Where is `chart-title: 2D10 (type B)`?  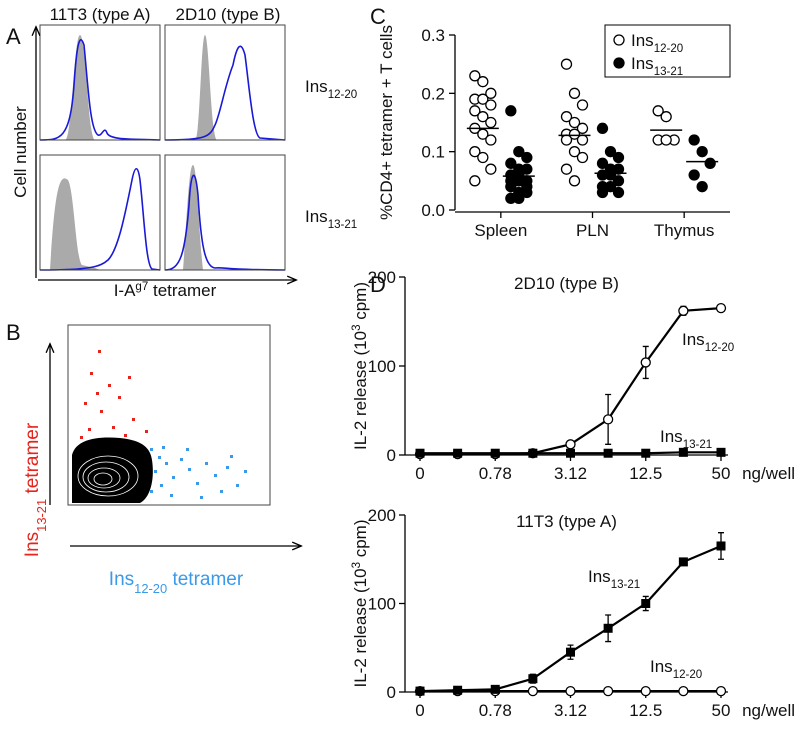 chart-title: 2D10 (type B) is located at coordinates (566, 283).